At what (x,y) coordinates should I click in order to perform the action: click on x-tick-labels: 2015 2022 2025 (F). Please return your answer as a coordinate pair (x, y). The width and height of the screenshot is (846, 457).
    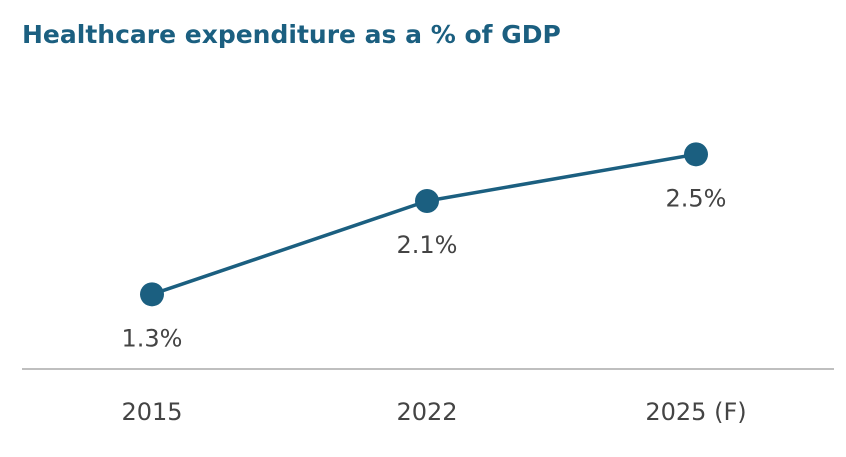
    Looking at the image, I should click on (433, 412).